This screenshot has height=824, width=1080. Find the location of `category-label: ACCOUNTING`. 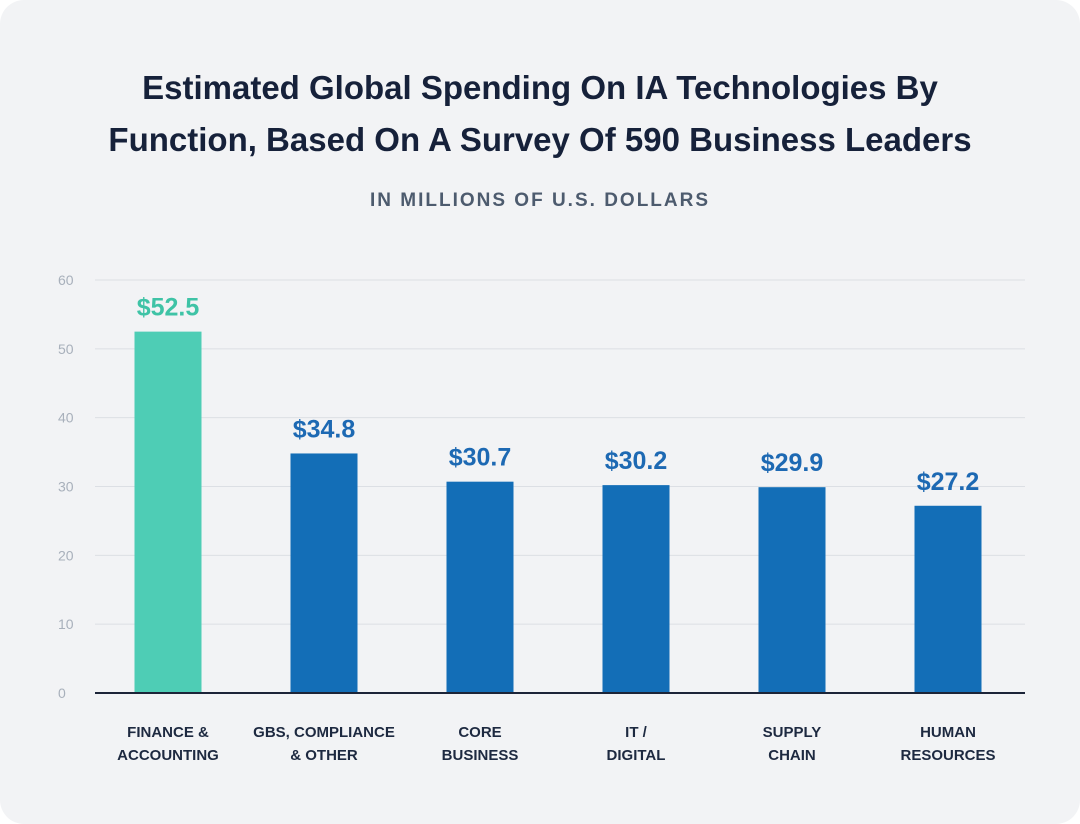

category-label: ACCOUNTING is located at coordinates (168, 755).